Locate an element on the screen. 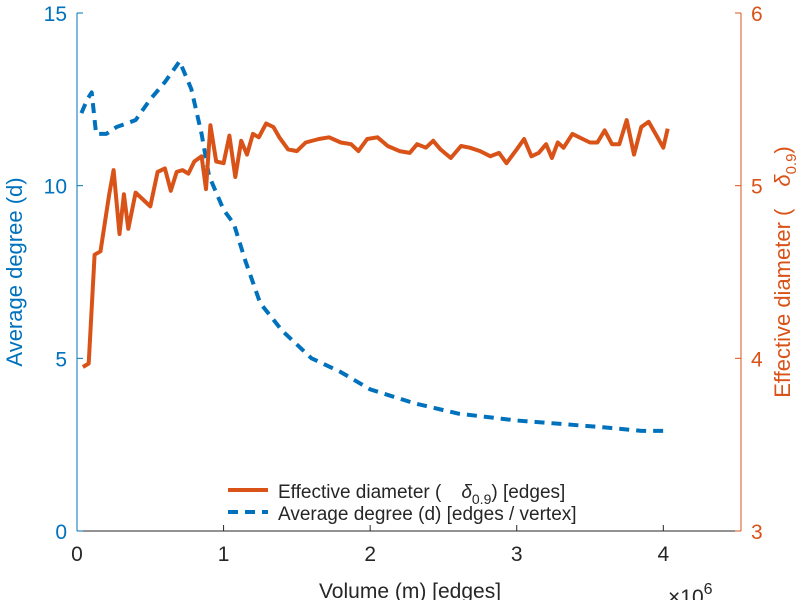 The width and height of the screenshot is (812, 600). legend-label-average-degree: Average degree (d) [edges / vertex] is located at coordinates (427, 514).